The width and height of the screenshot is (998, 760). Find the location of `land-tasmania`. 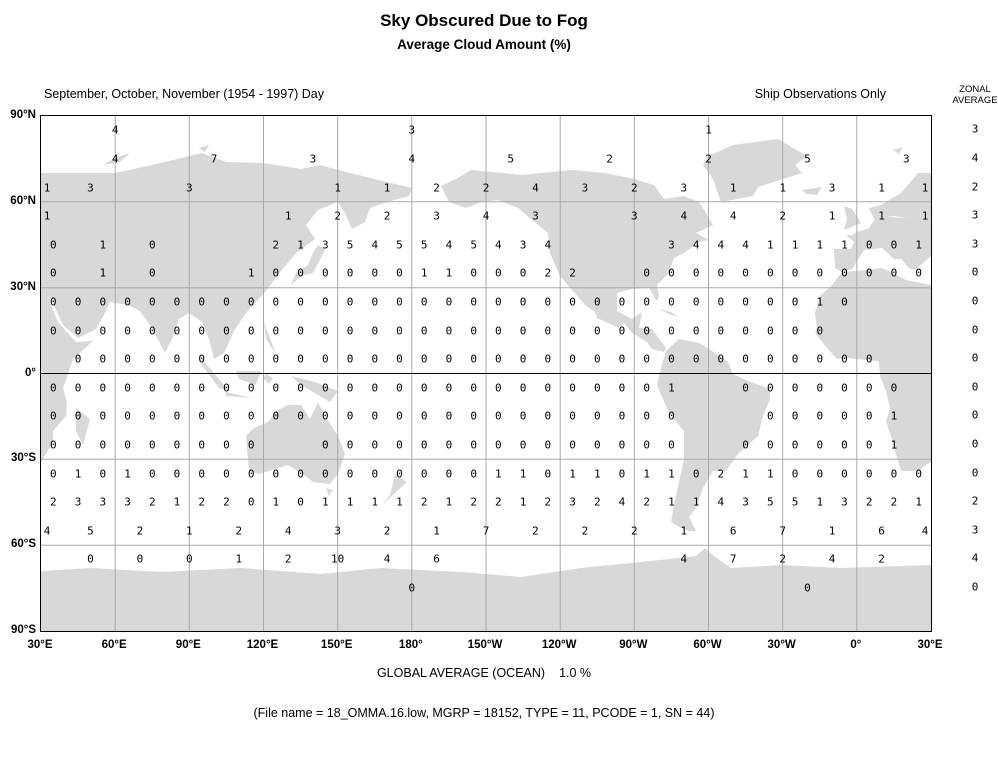

land-tasmania is located at coordinates (329, 492).